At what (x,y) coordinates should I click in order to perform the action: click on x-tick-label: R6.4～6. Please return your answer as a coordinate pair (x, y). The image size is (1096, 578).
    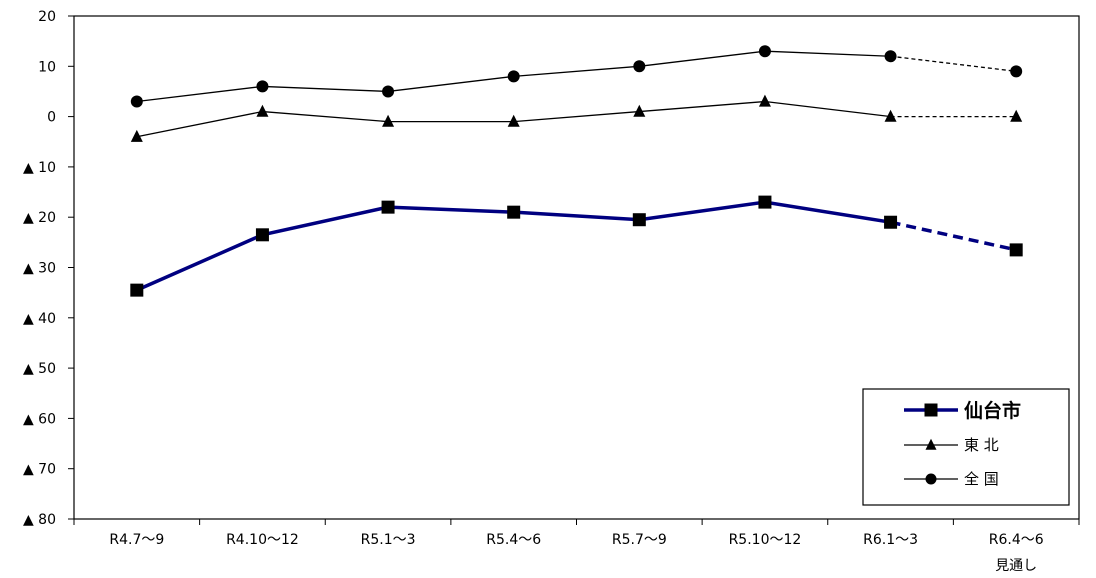
    Looking at the image, I should click on (1016, 540).